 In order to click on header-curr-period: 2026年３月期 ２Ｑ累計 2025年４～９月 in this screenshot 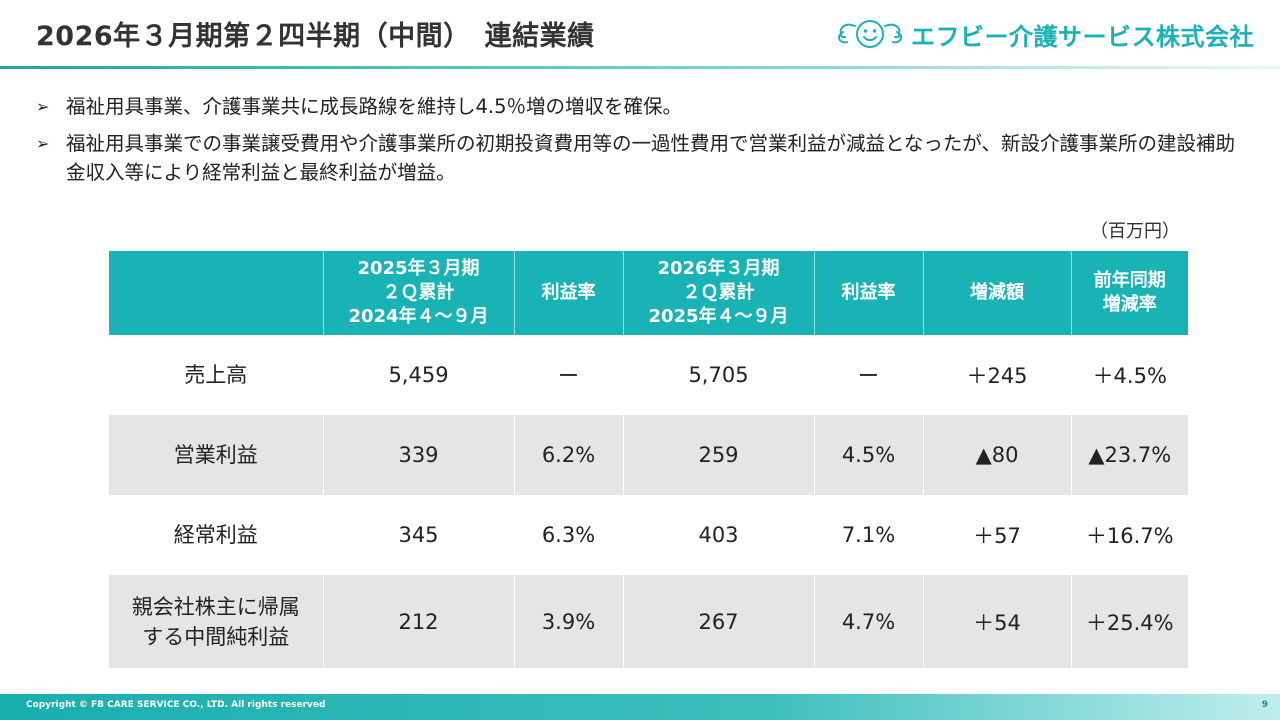, I will do `click(719, 293)`.